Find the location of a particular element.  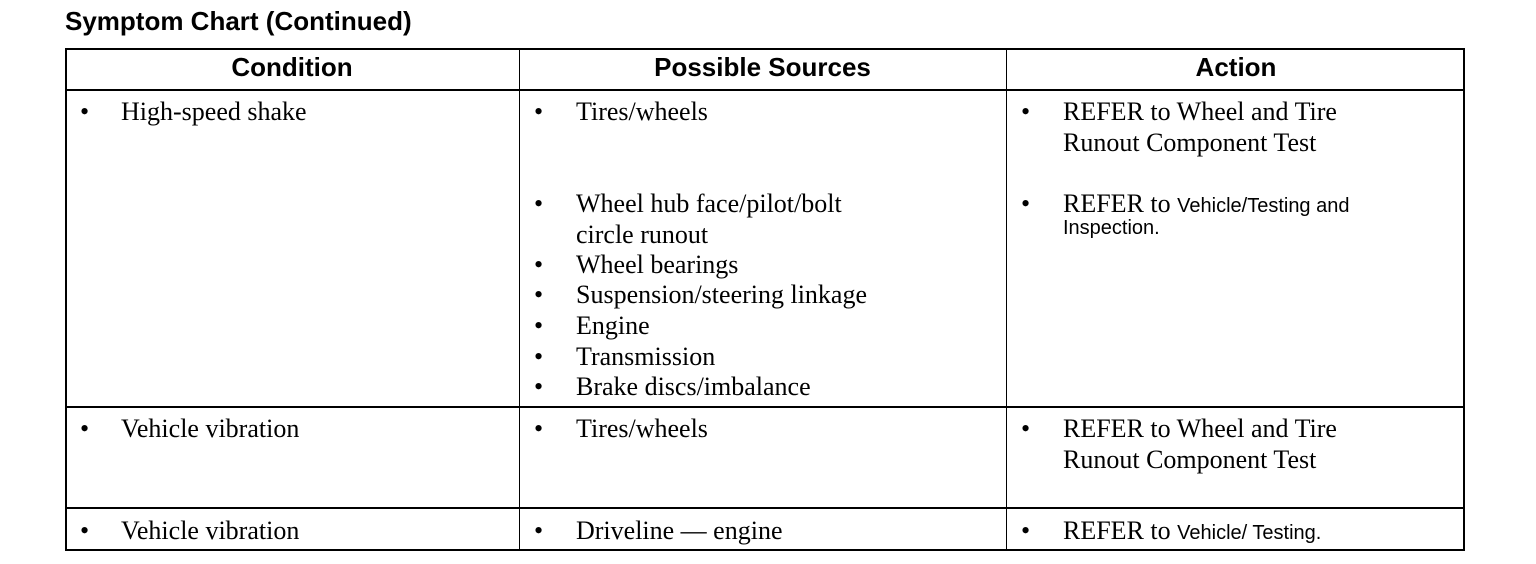

header-condition: Condition is located at coordinates (292, 67).